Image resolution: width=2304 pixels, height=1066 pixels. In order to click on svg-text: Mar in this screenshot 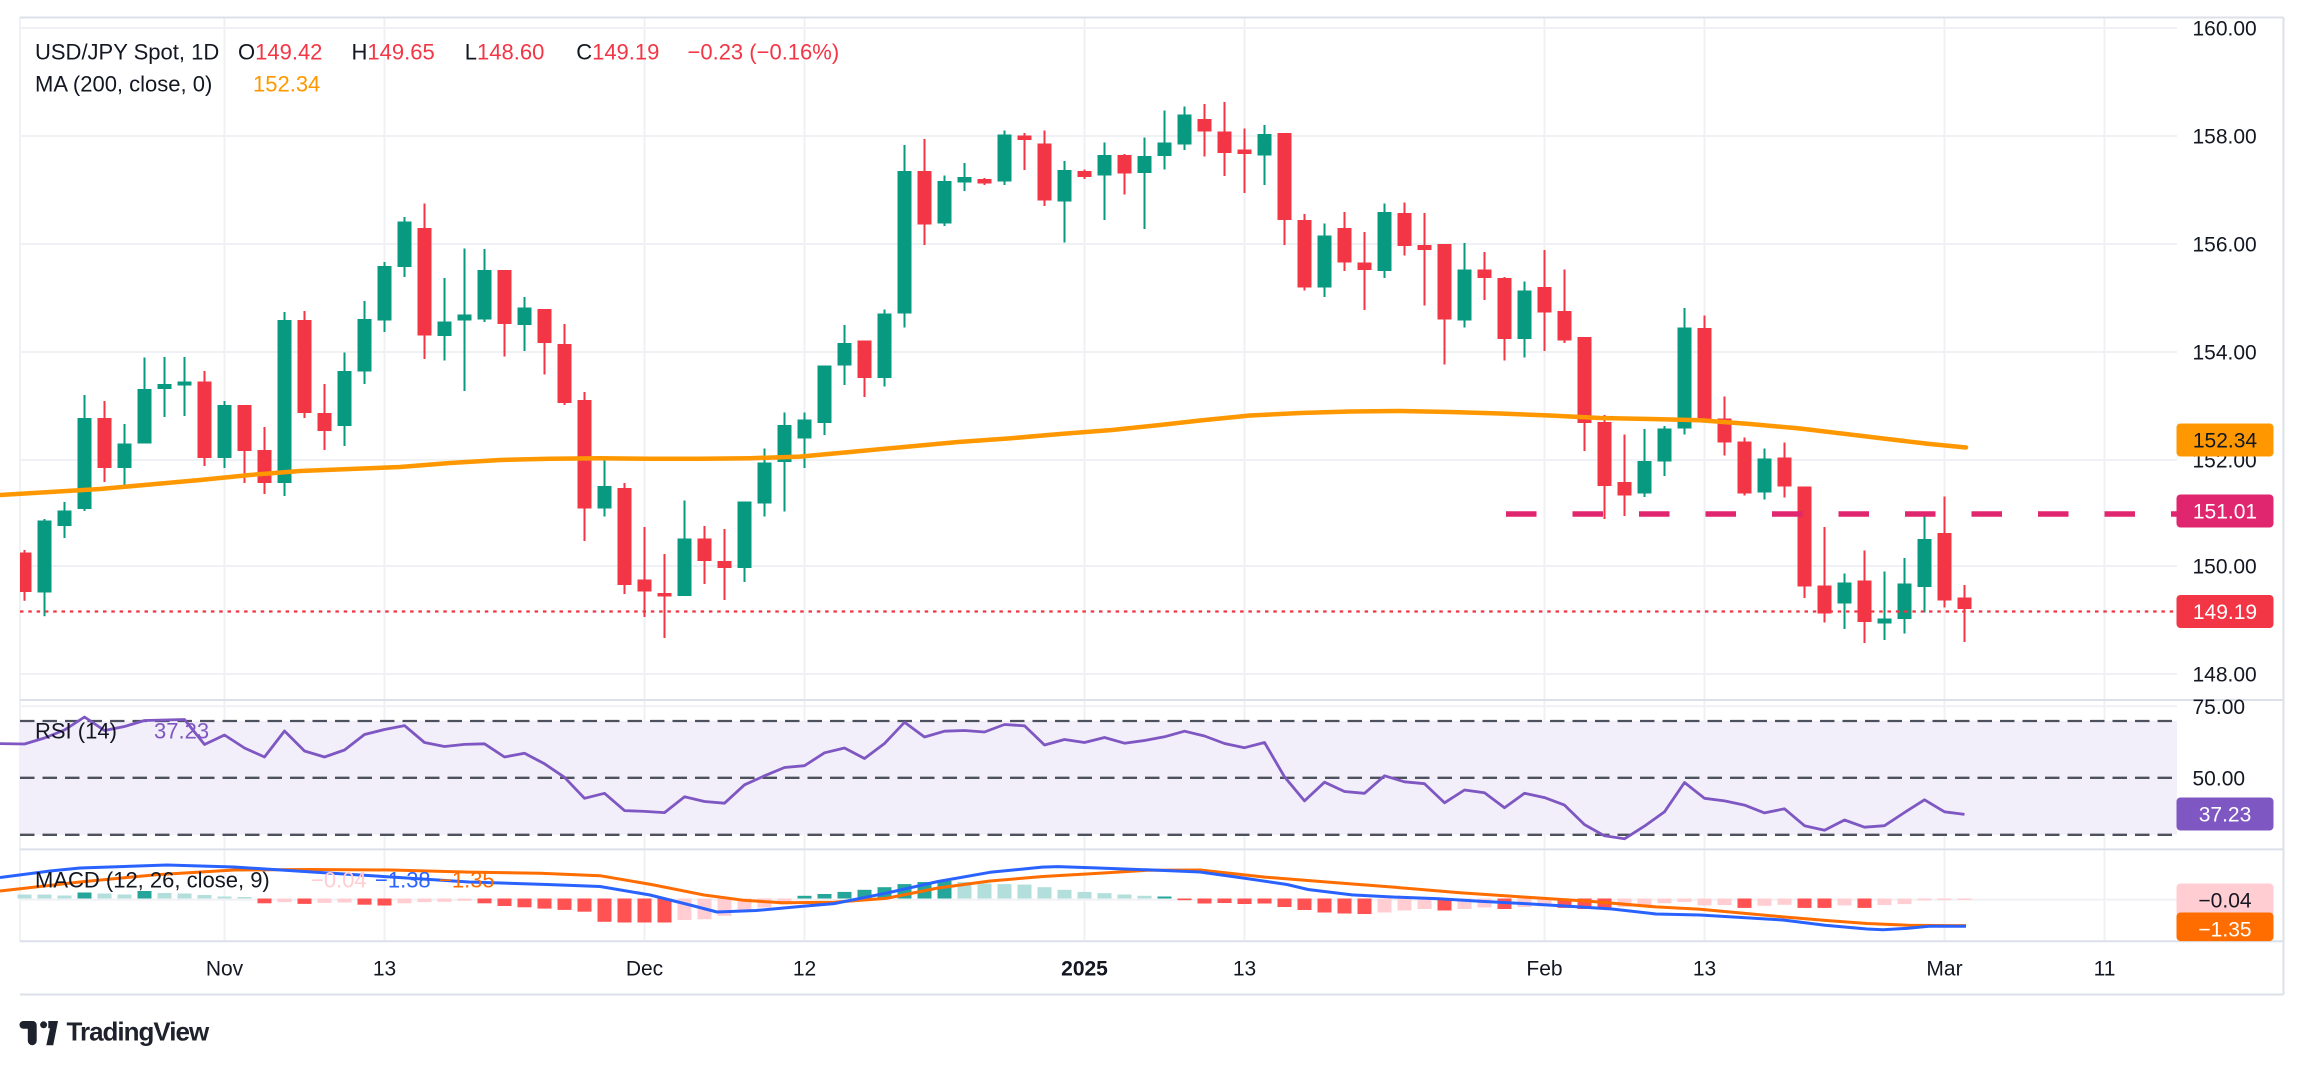, I will do `click(1944, 969)`.